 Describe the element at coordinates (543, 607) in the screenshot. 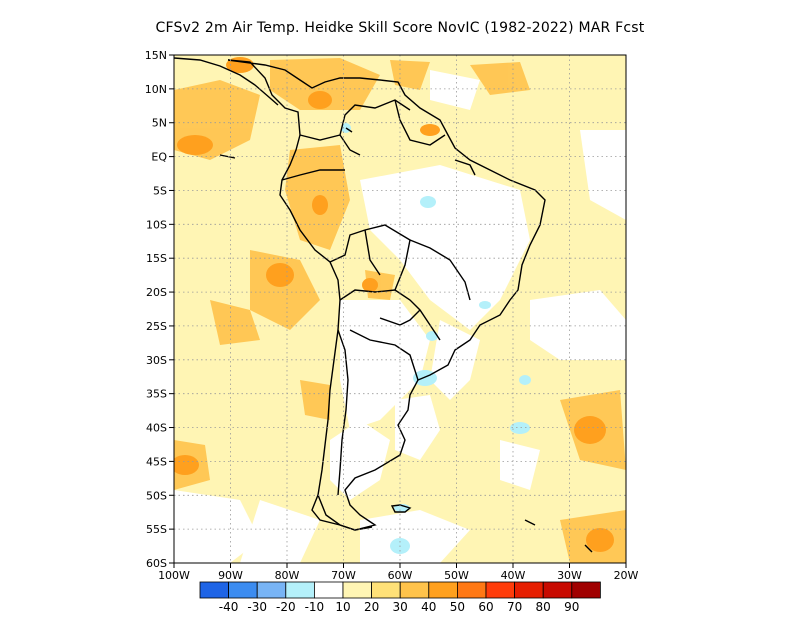

I see `colorbar-label: 80` at that location.